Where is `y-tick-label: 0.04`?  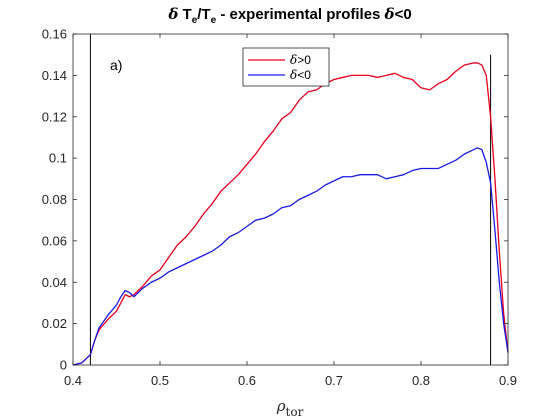
y-tick-label: 0.04 is located at coordinates (54, 282).